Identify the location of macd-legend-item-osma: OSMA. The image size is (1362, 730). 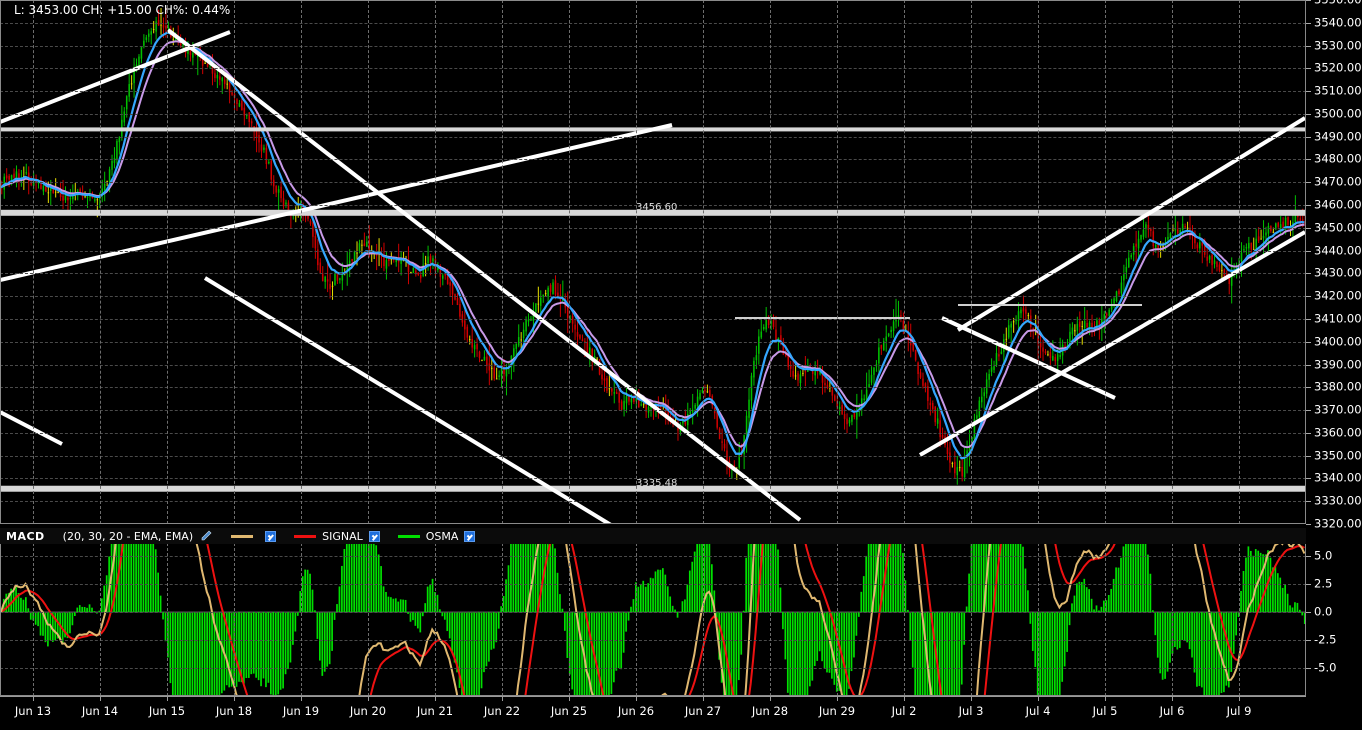
(436, 536).